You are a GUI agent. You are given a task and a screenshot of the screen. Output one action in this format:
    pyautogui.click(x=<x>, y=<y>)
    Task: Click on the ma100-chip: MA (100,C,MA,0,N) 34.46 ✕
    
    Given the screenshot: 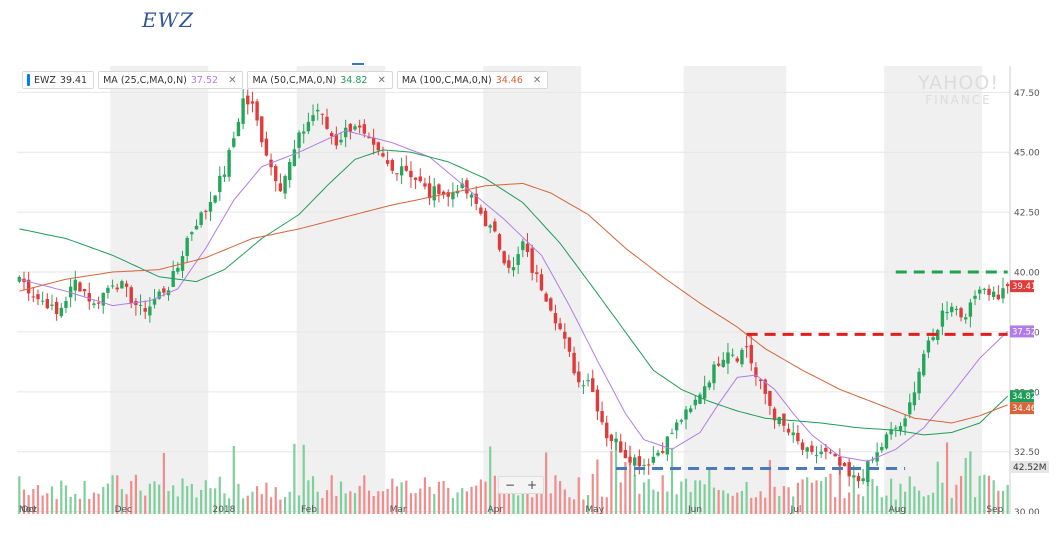 What is the action you would take?
    pyautogui.click(x=472, y=80)
    